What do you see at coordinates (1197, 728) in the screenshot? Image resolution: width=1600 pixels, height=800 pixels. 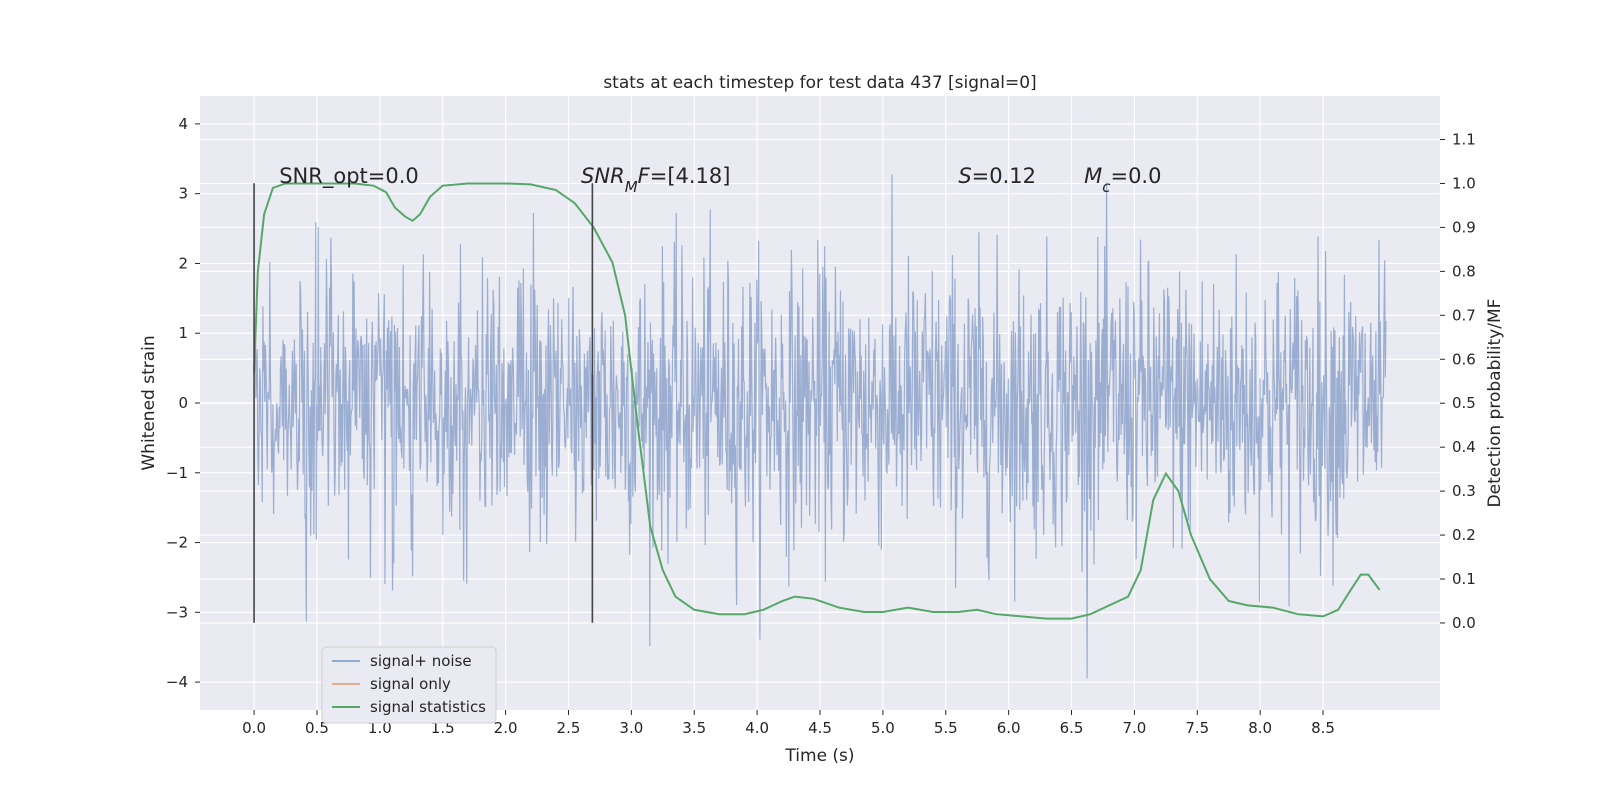 I see `x-tick-label: 7.5` at bounding box center [1197, 728].